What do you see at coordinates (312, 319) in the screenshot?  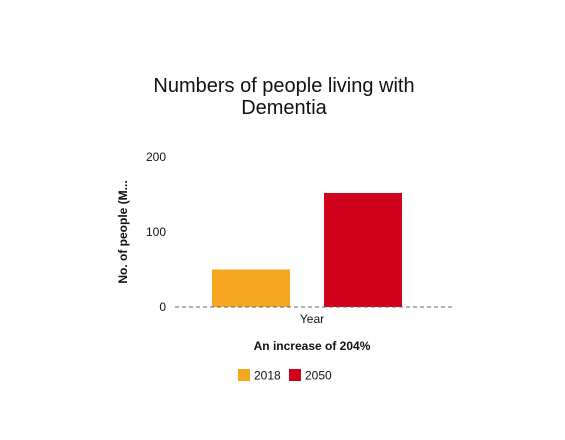 I see `x-category-label: Year` at bounding box center [312, 319].